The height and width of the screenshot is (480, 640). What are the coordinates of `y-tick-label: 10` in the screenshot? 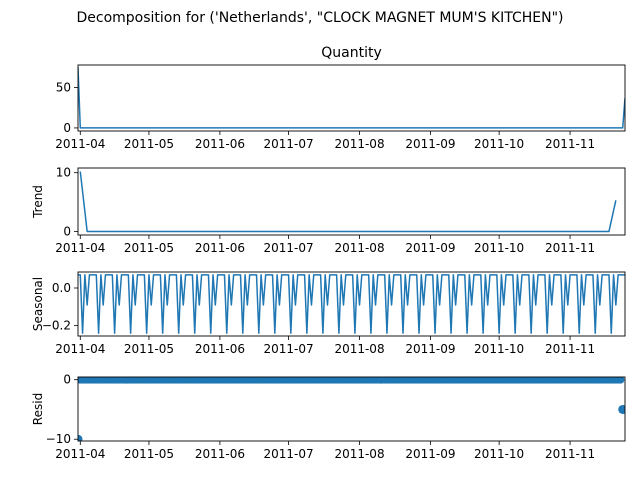 It's located at (63, 173).